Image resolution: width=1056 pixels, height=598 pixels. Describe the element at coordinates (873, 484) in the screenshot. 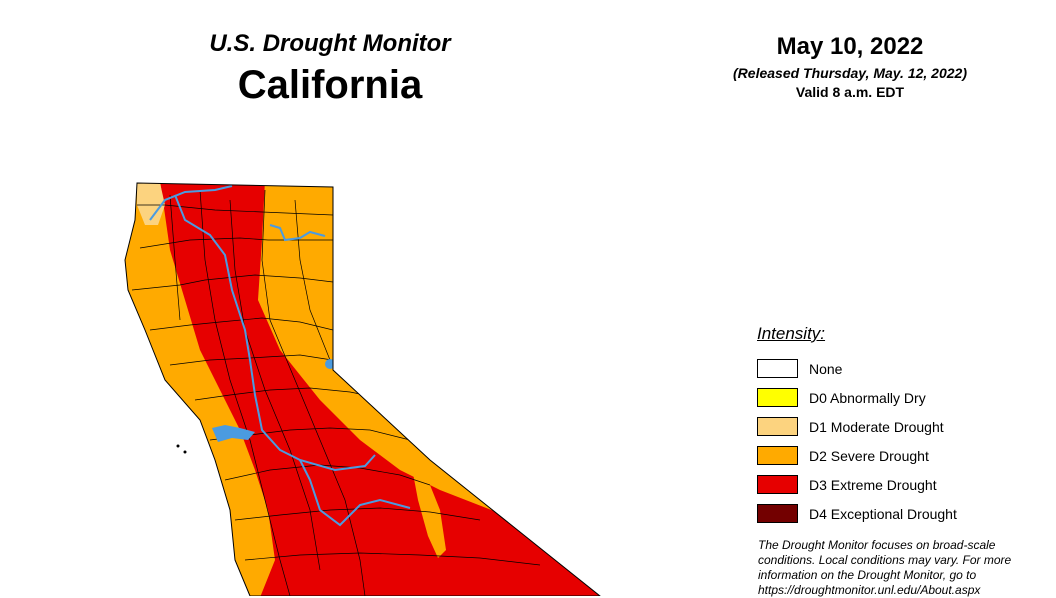

I see `legend-label: D3 Extreme Drought` at that location.